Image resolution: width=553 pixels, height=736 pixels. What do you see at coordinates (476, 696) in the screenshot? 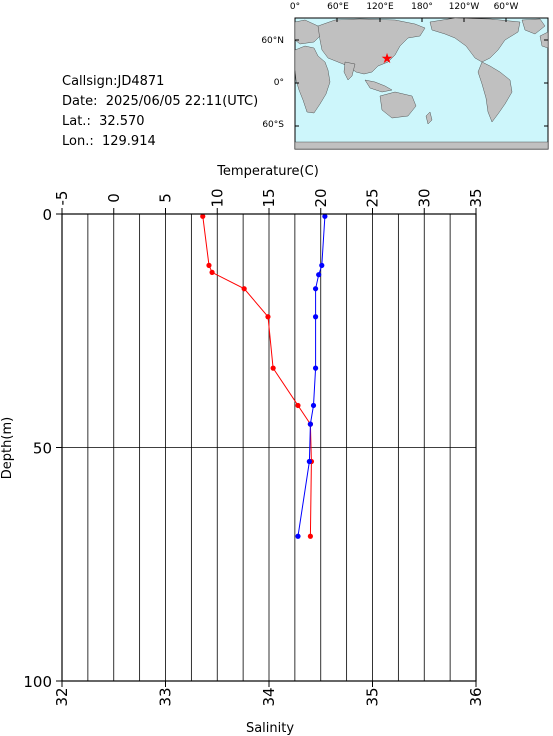
I see `salinity-tick-label: 36` at bounding box center [476, 696].